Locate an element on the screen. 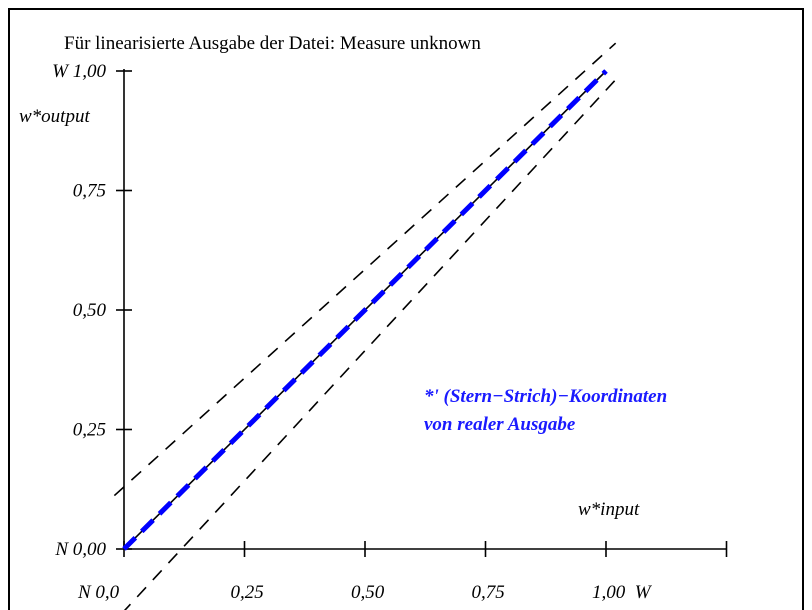 The image size is (812, 610). y-axis-label: w*output is located at coordinates (54, 116).